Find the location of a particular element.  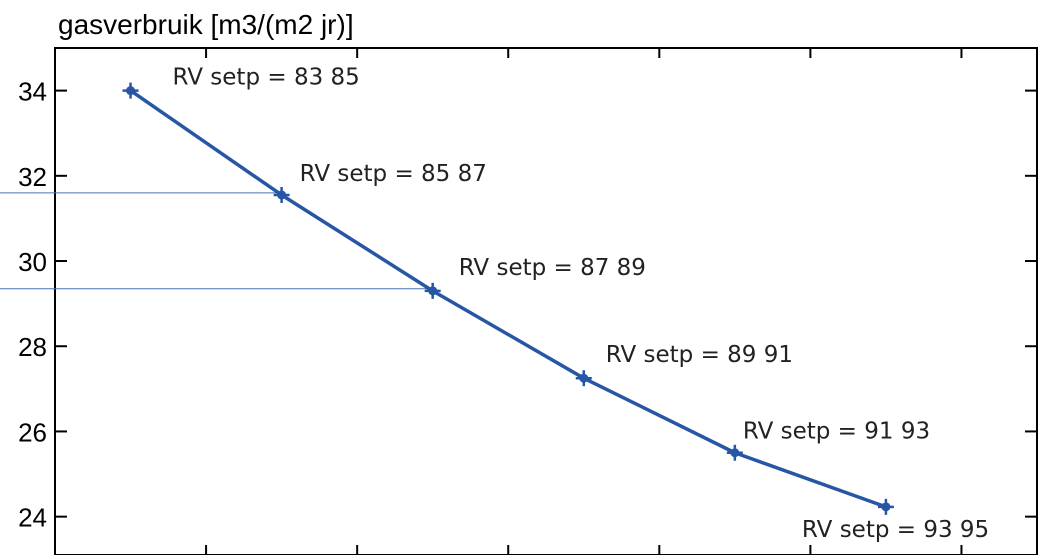

point-label-5: RV setp = 93 95 is located at coordinates (895, 530).